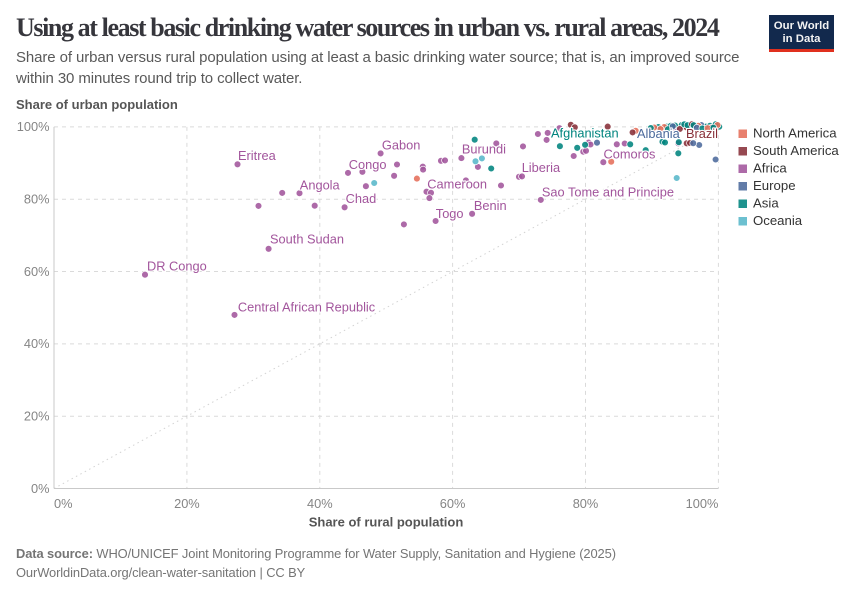 This screenshot has width=850, height=600. What do you see at coordinates (257, 155) in the screenshot?
I see `svg-text: Eritrea` at bounding box center [257, 155].